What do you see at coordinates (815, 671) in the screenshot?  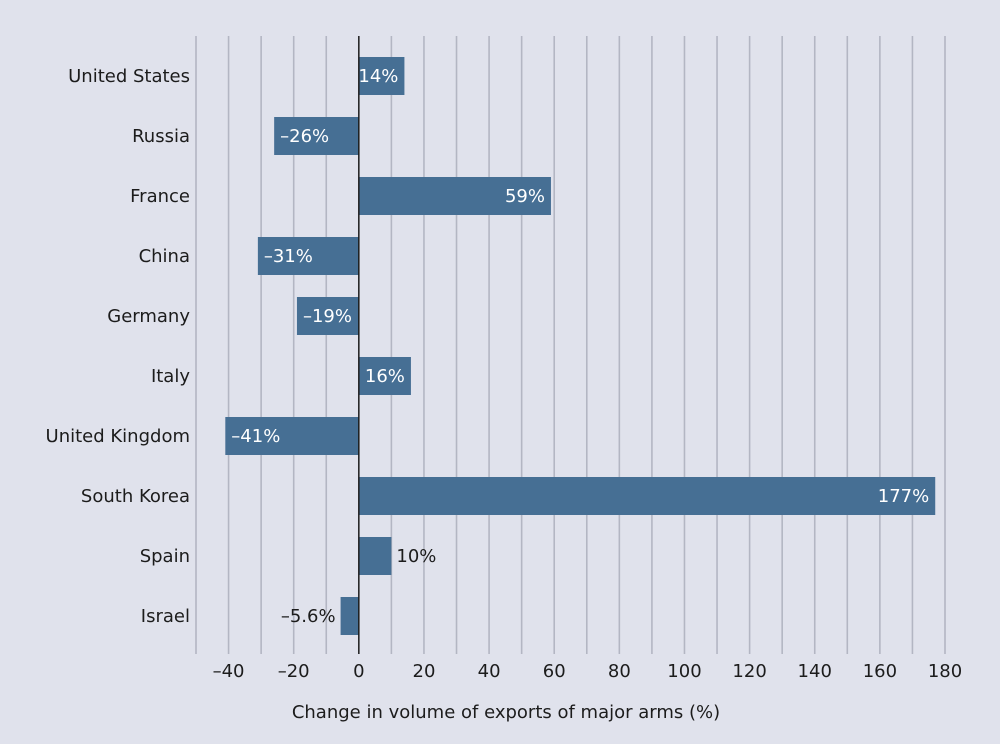 I see `x-tick-label: 140` at bounding box center [815, 671].